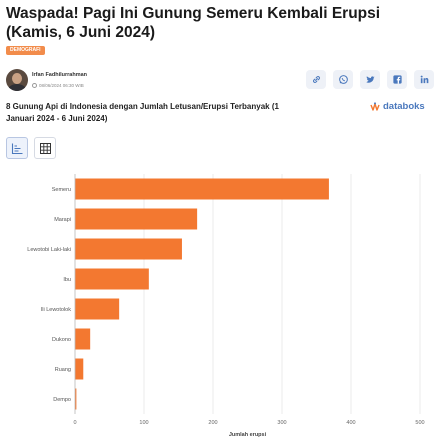 The image size is (436, 445). What do you see at coordinates (143, 423) in the screenshot?
I see `x-tick-label: 100` at bounding box center [143, 423].